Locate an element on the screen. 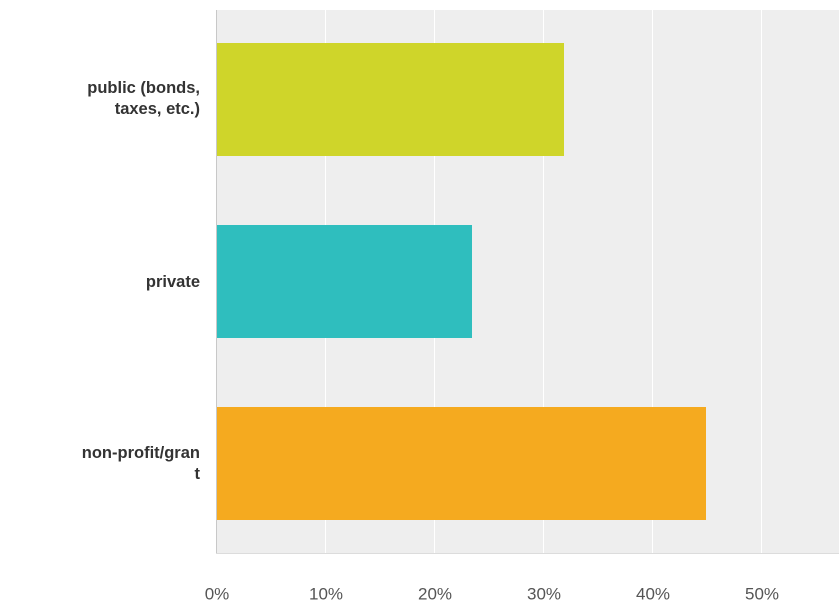 The height and width of the screenshot is (611, 839). x-tick-label: 20% is located at coordinates (435, 594).